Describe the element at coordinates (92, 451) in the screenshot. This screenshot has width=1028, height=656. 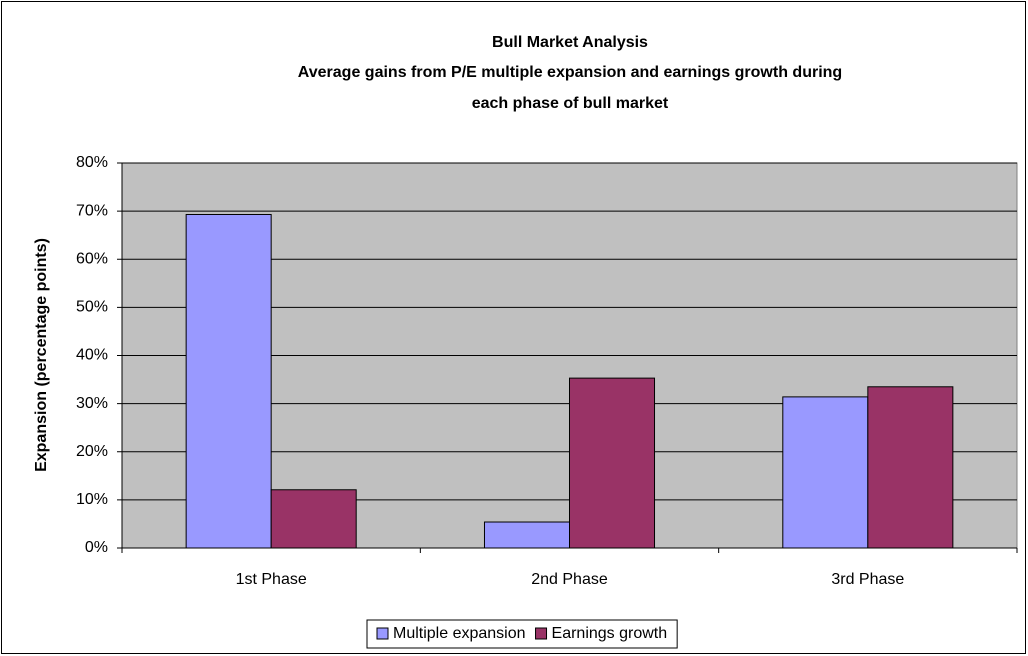
I see `y-tick-label: 20%` at that location.